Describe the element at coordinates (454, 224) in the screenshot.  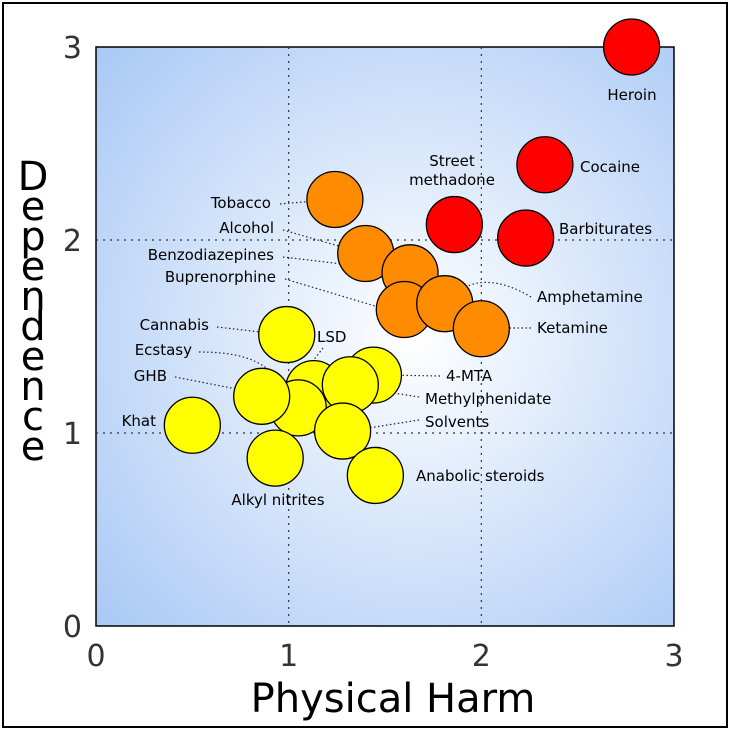
I see `point-street-methadone` at that location.